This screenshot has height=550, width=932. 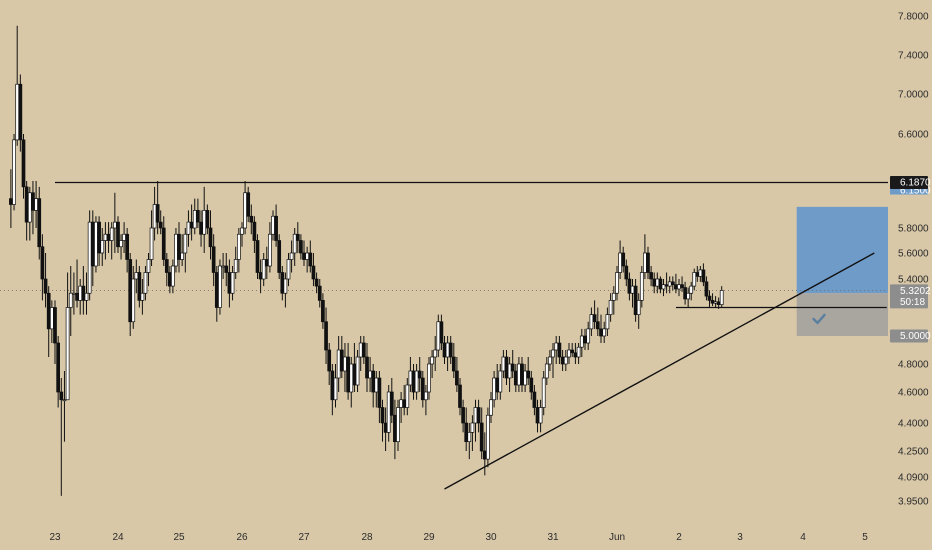 What do you see at coordinates (842, 250) in the screenshot?
I see `target-zone` at bounding box center [842, 250].